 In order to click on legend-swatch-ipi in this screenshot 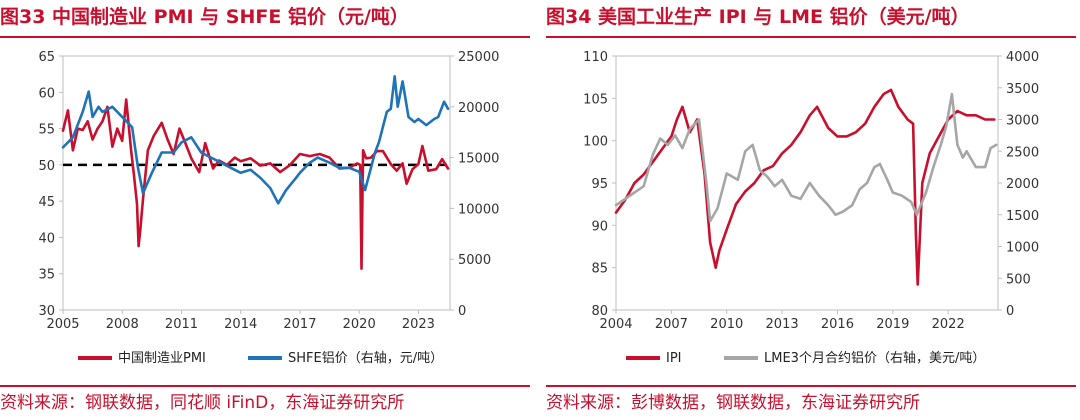, I will do `click(643, 357)`.